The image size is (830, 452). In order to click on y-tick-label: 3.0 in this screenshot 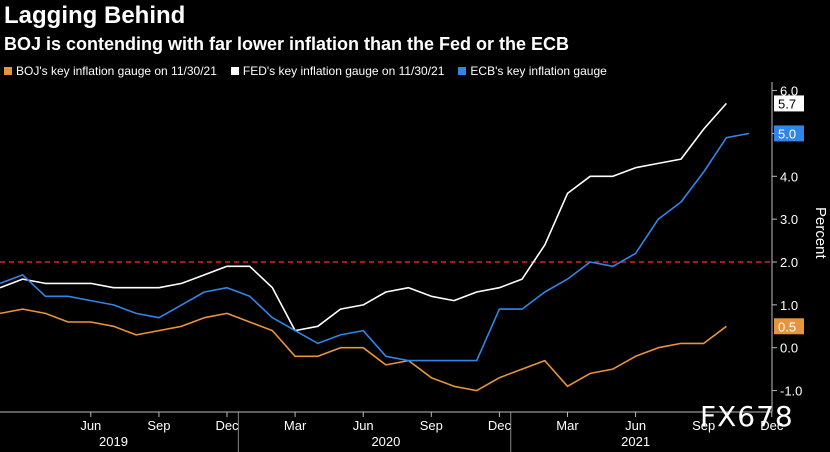, I will do `click(789, 219)`.